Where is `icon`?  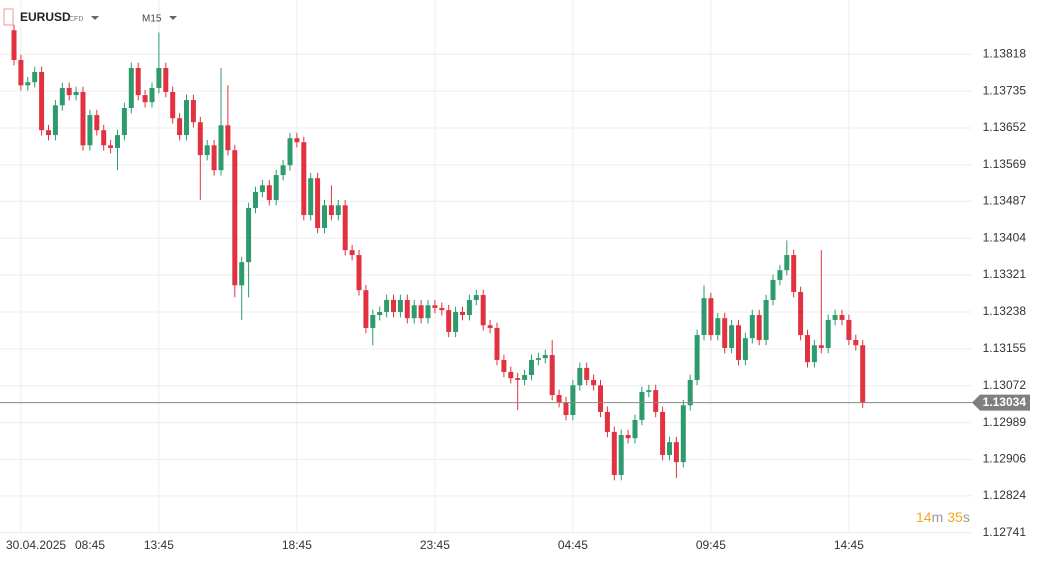 icon is located at coordinates (8, 17).